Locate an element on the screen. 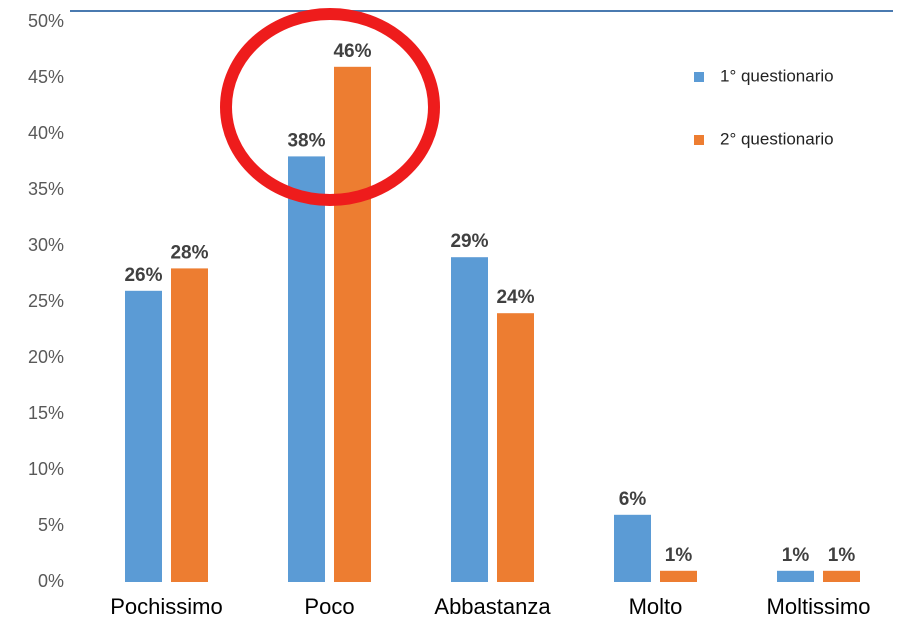 This screenshot has width=901, height=623. y-tick-label: 20% is located at coordinates (46, 357).